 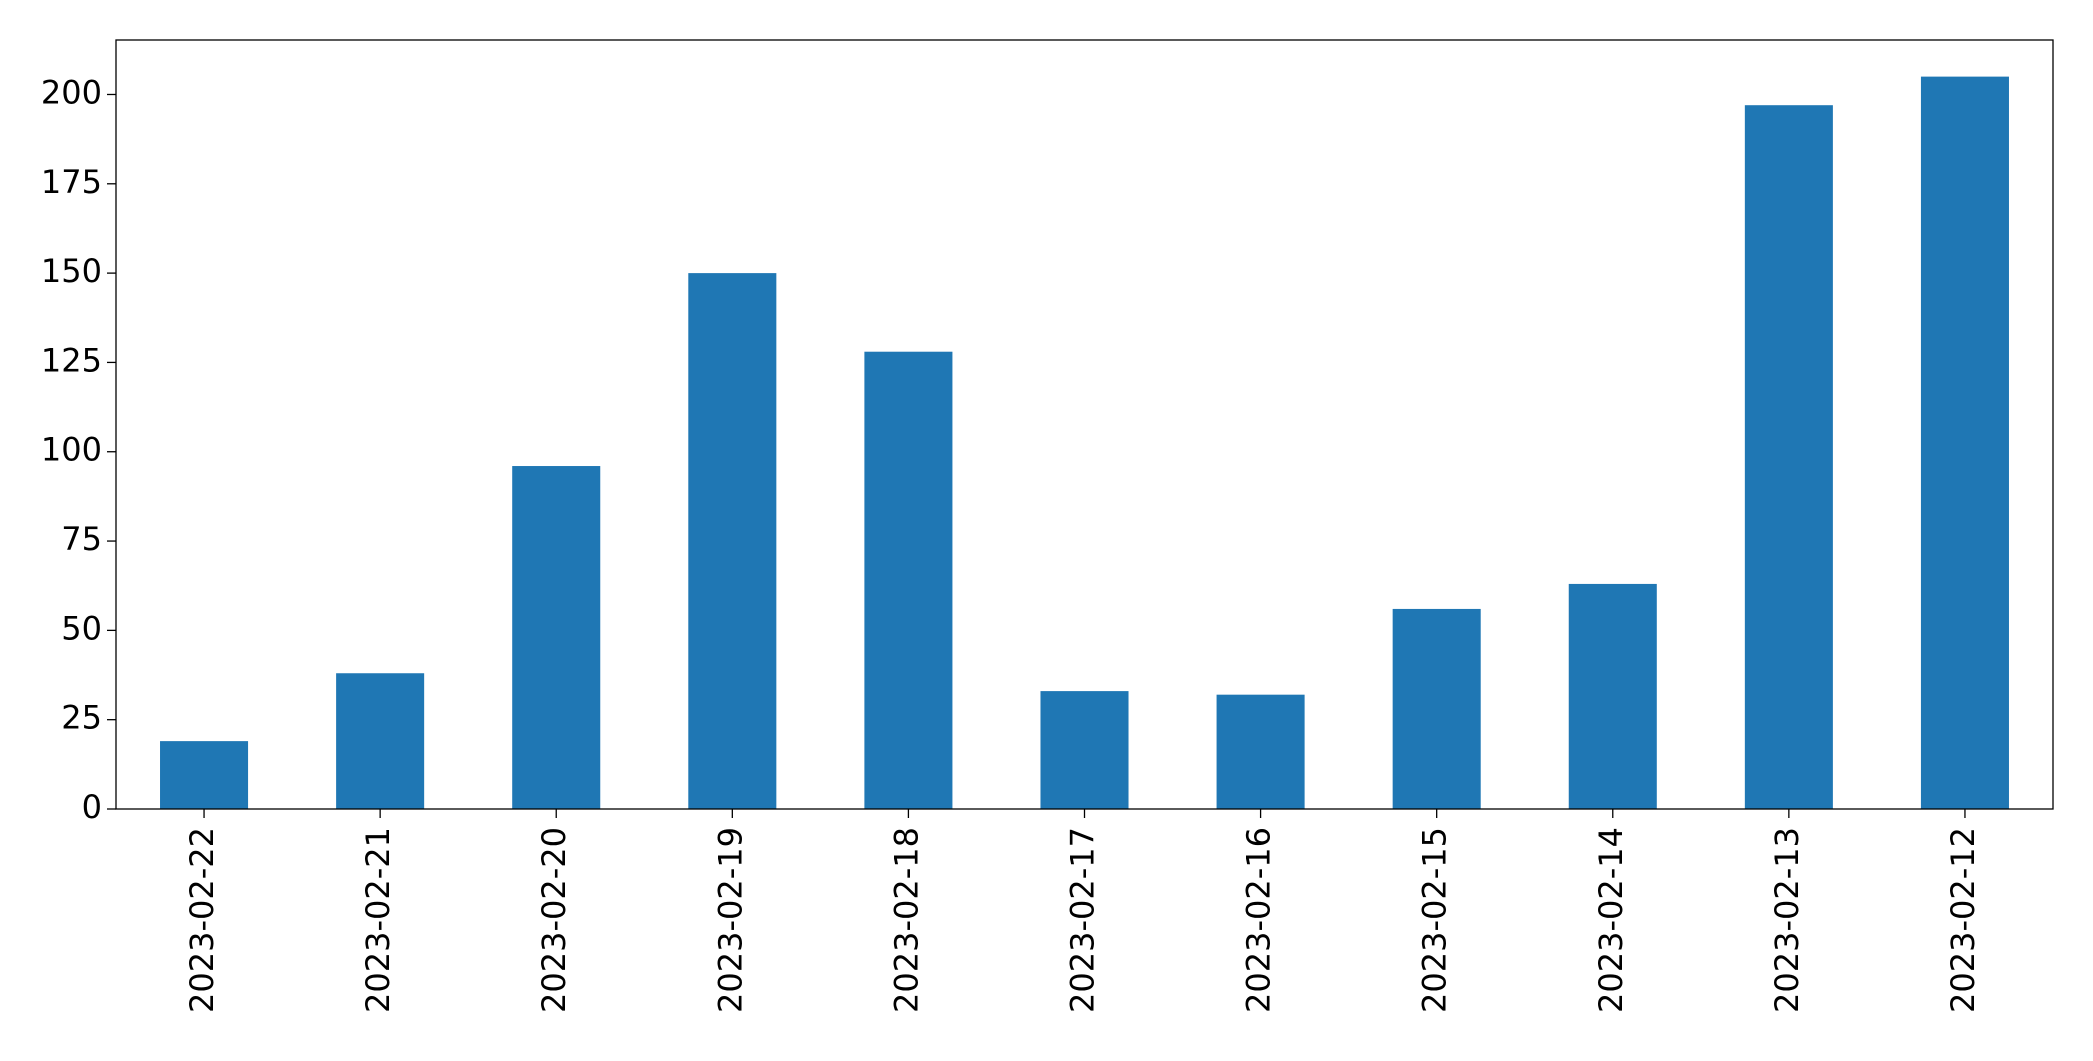 What do you see at coordinates (1259, 920) in the screenshot?
I see `x-tick-label: 2023-02-16` at bounding box center [1259, 920].